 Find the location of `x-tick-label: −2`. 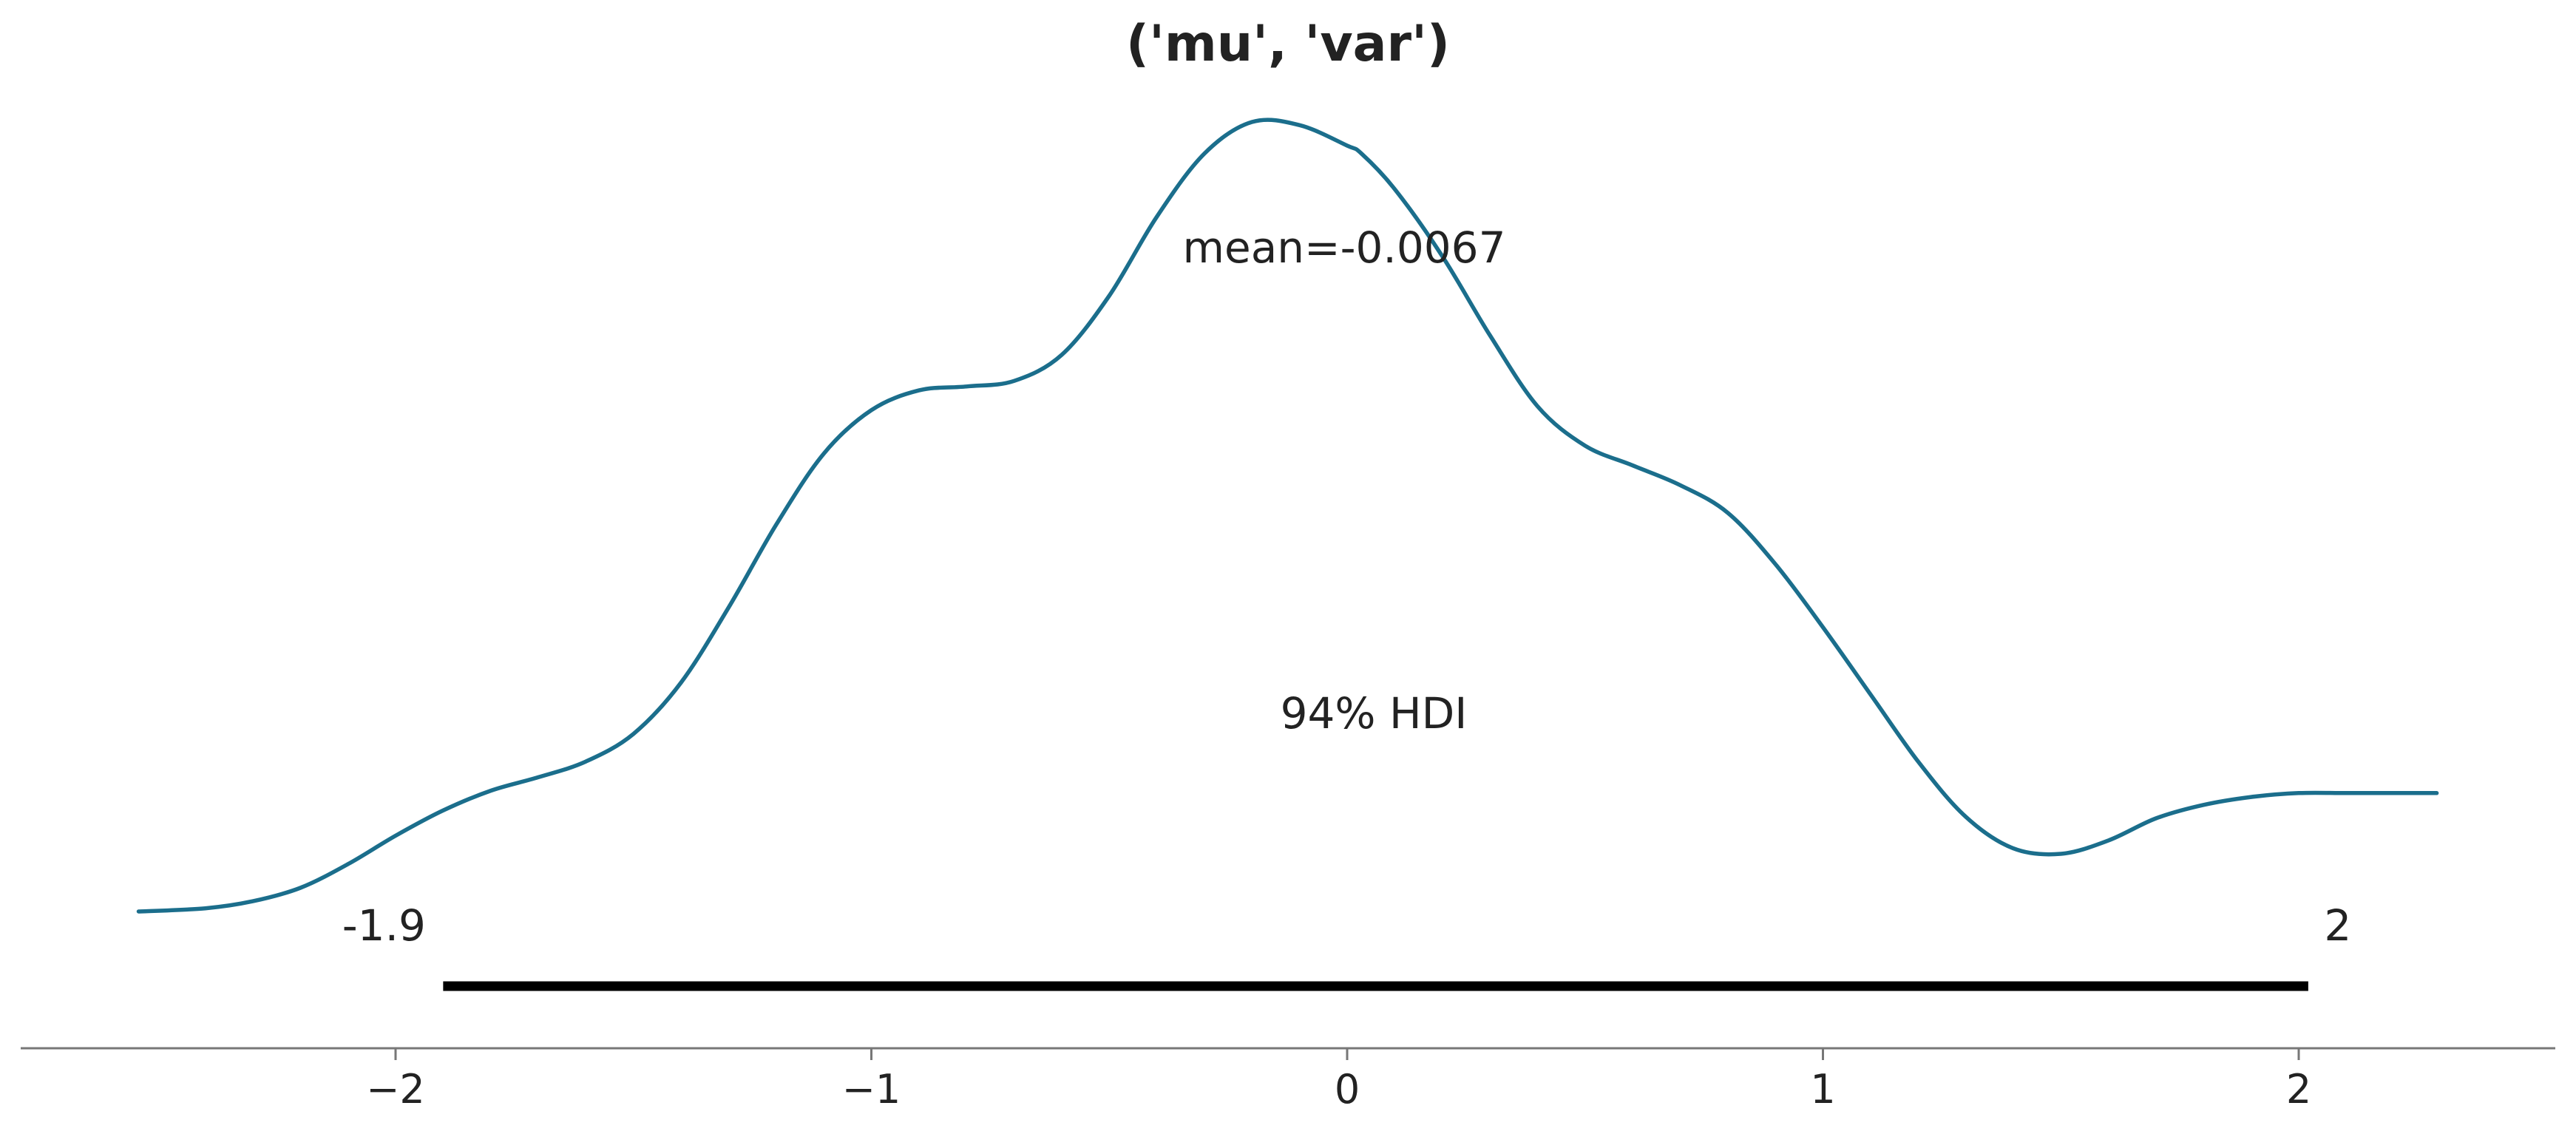

x-tick-label: −2 is located at coordinates (395, 1089).